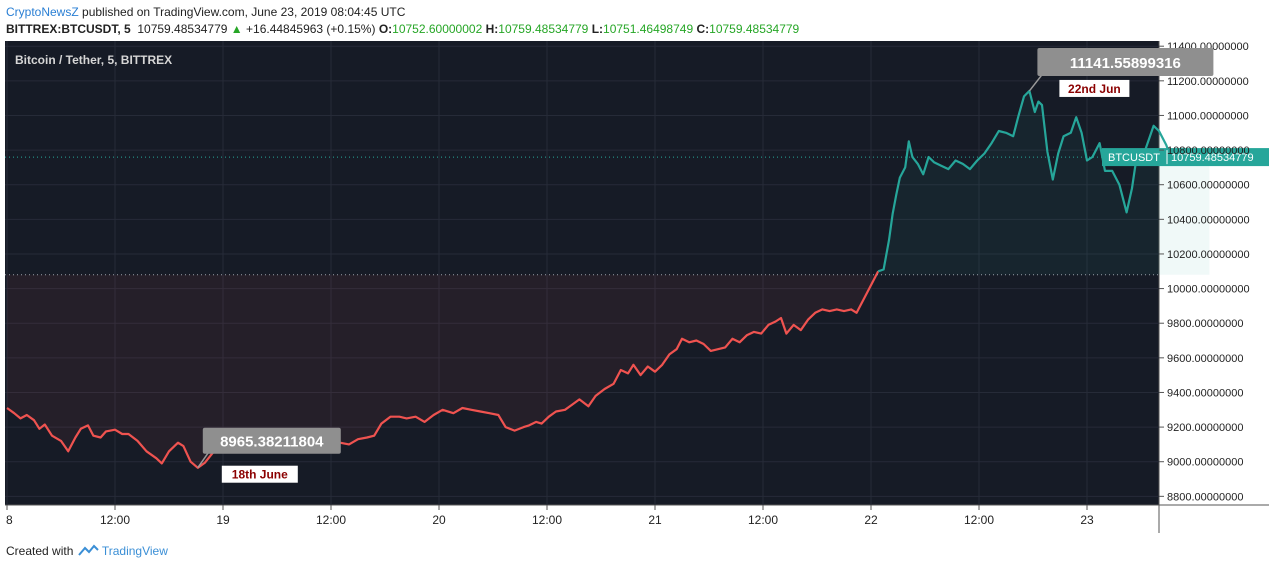 This screenshot has width=1274, height=569. I want to click on annotation-date: 22nd Jun, so click(1094, 89).